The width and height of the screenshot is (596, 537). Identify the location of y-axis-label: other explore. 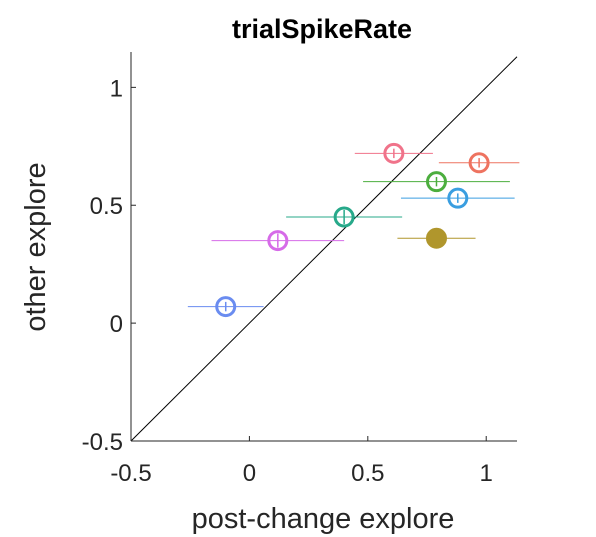
(36, 246).